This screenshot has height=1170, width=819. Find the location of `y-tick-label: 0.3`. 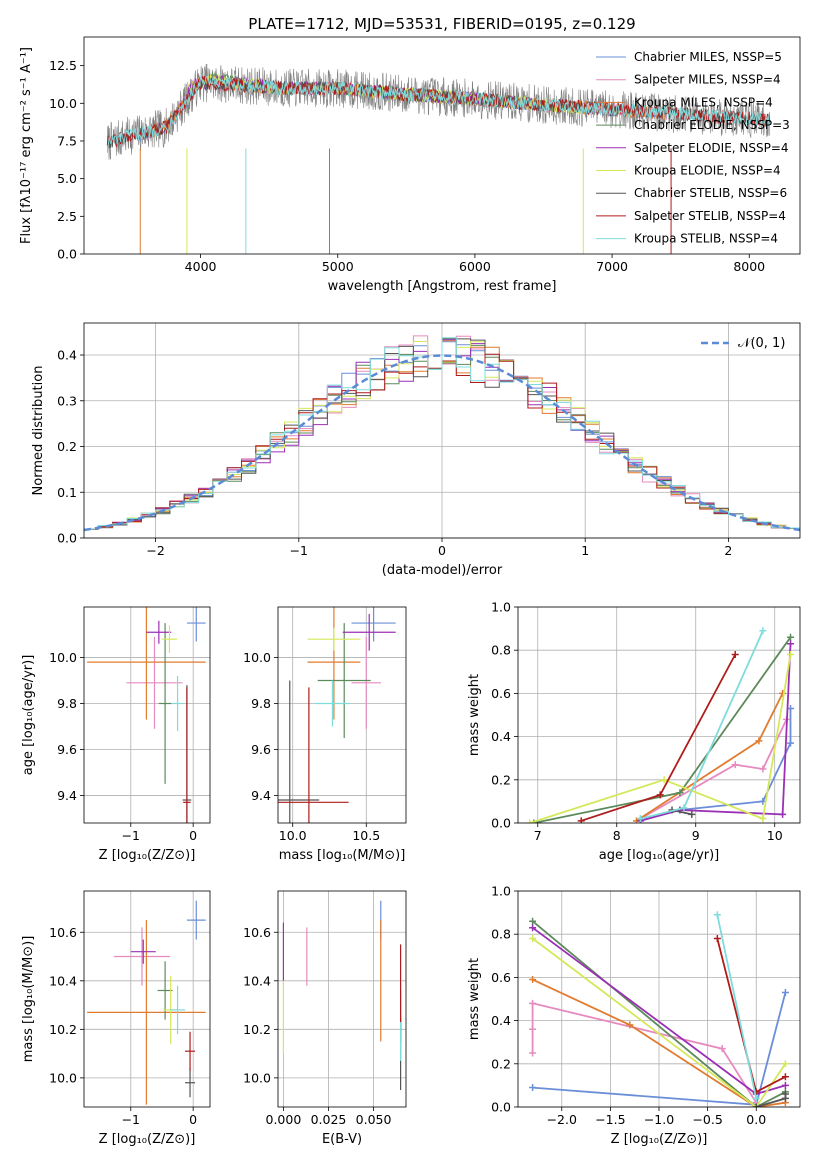

y-tick-label: 0.3 is located at coordinates (67, 400).